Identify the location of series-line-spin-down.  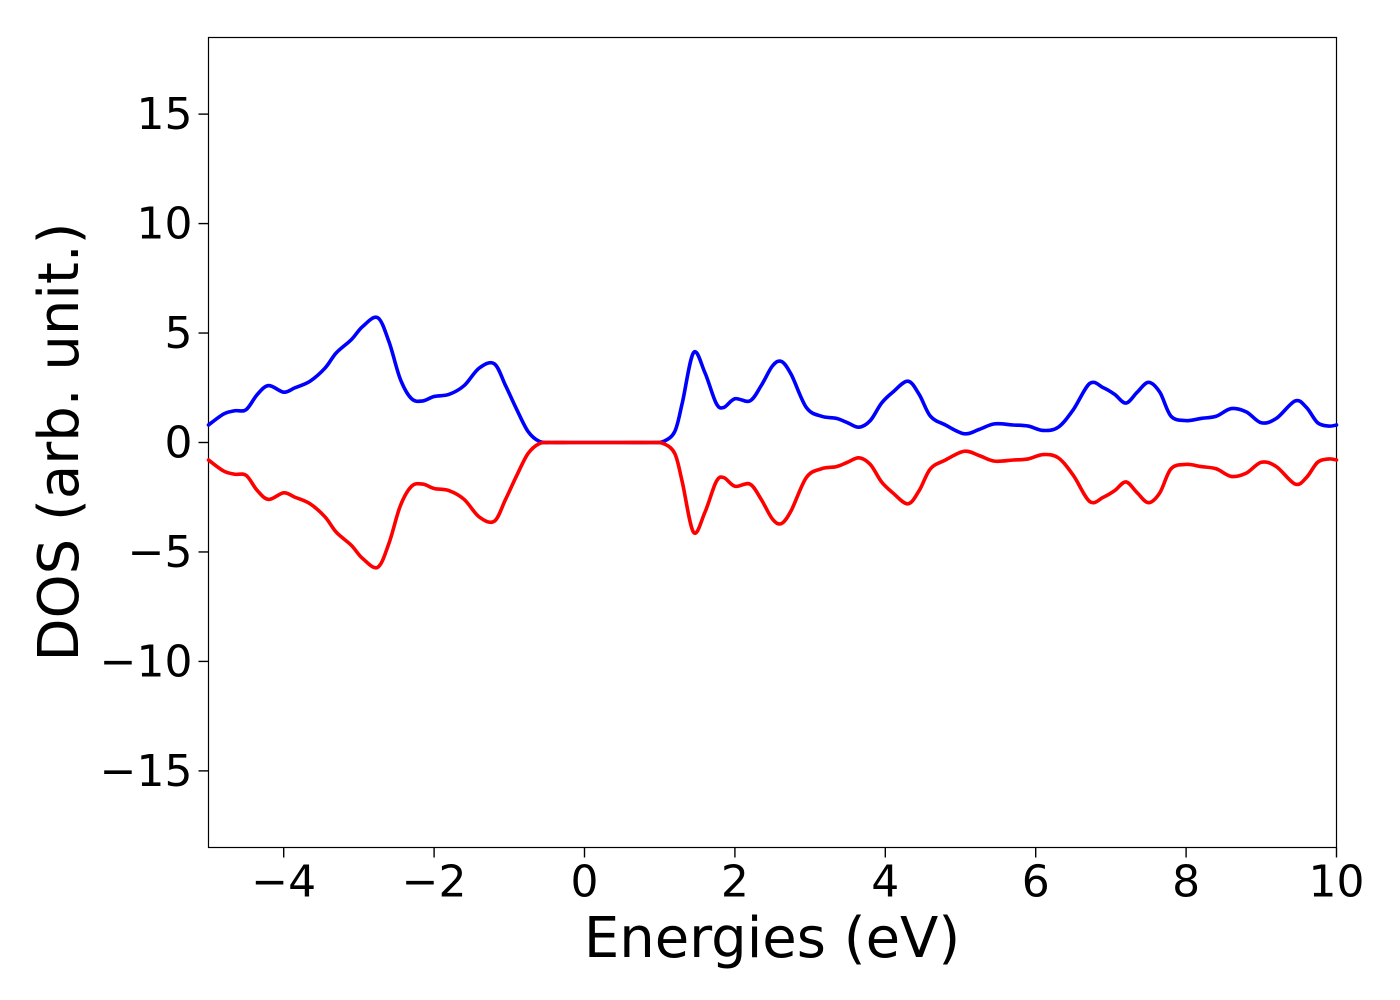
(772, 505).